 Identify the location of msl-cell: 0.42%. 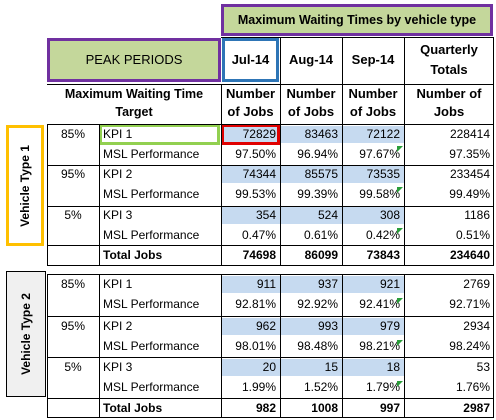
(382, 235).